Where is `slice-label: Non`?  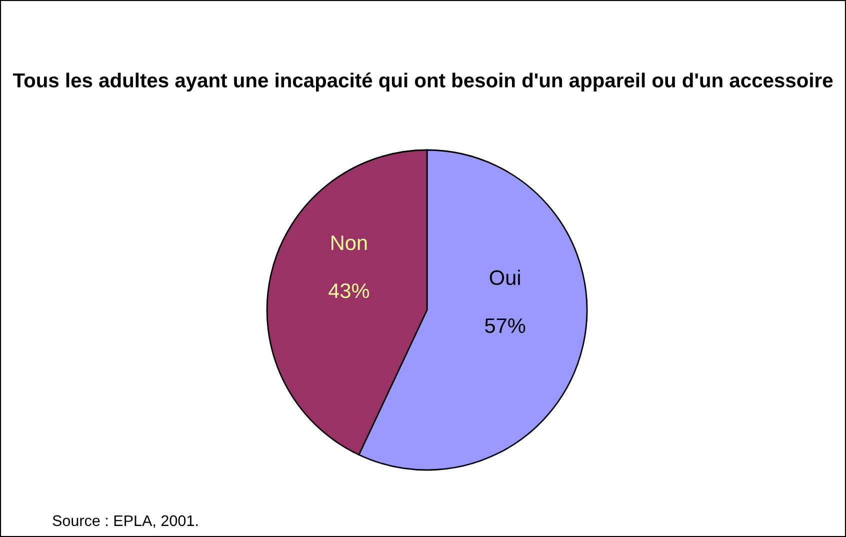 slice-label: Non is located at coordinates (349, 243).